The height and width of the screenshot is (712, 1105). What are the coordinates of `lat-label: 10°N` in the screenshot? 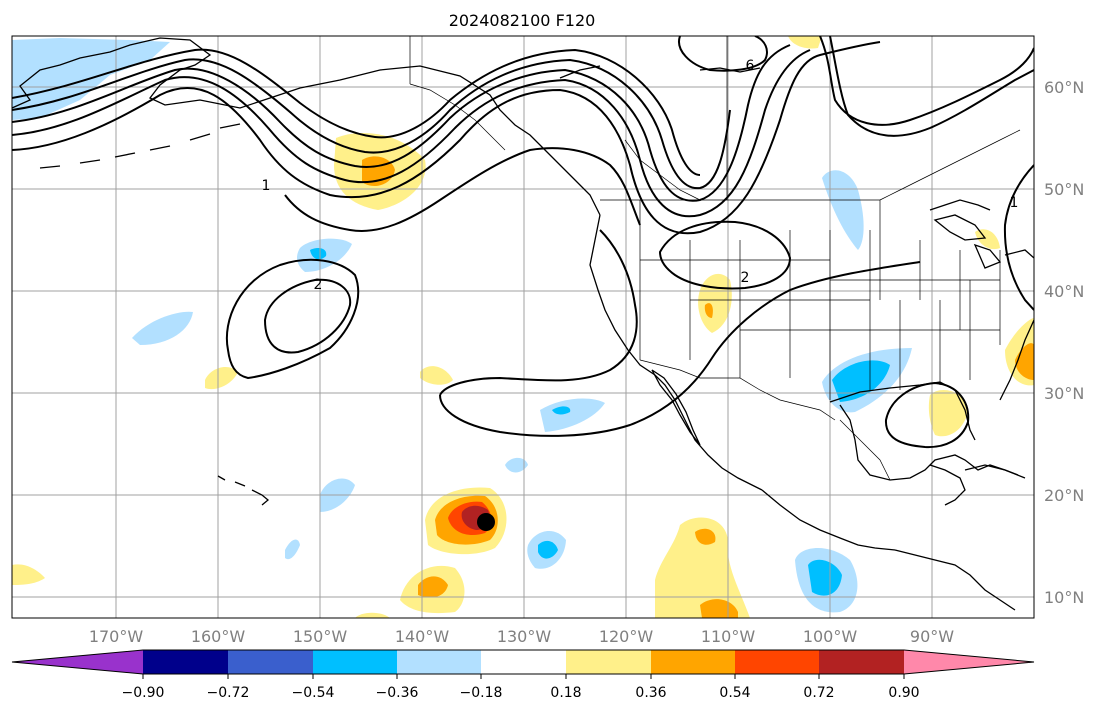 It's located at (1064, 597).